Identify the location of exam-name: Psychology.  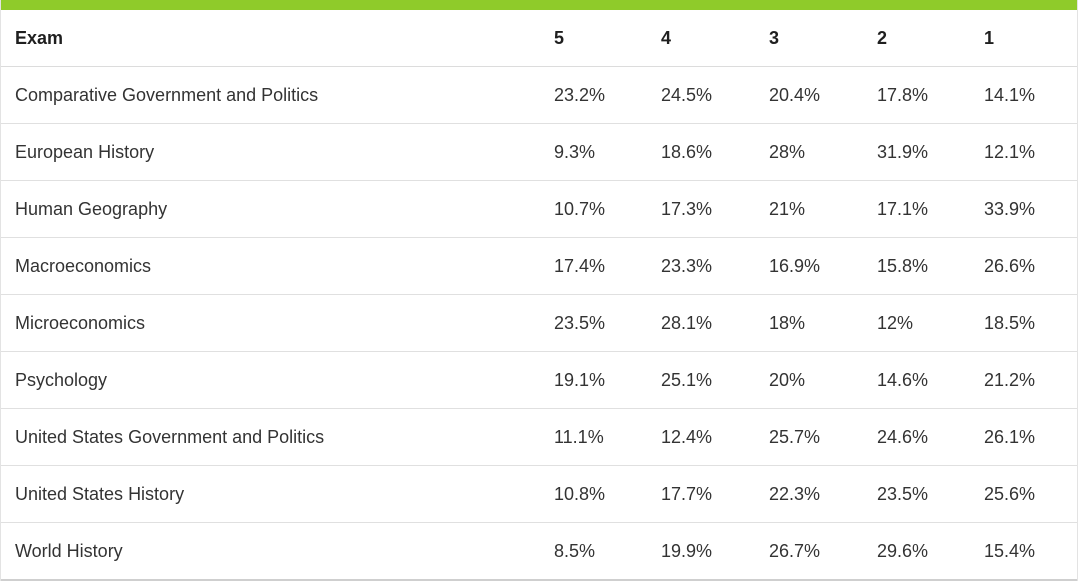
(270, 380).